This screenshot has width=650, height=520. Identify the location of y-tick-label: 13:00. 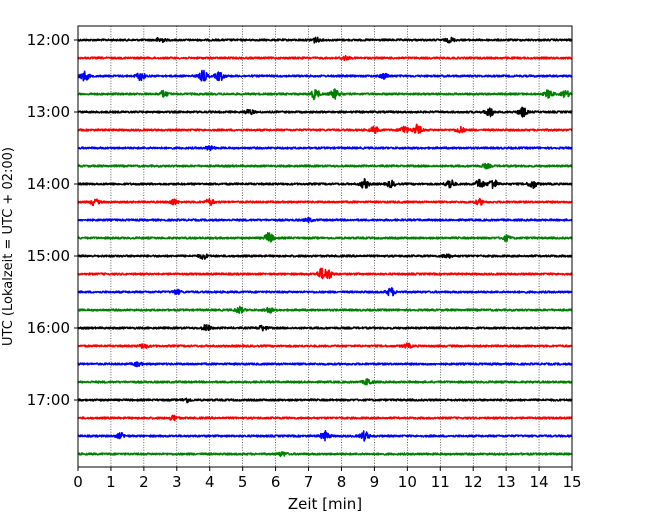
(48, 112).